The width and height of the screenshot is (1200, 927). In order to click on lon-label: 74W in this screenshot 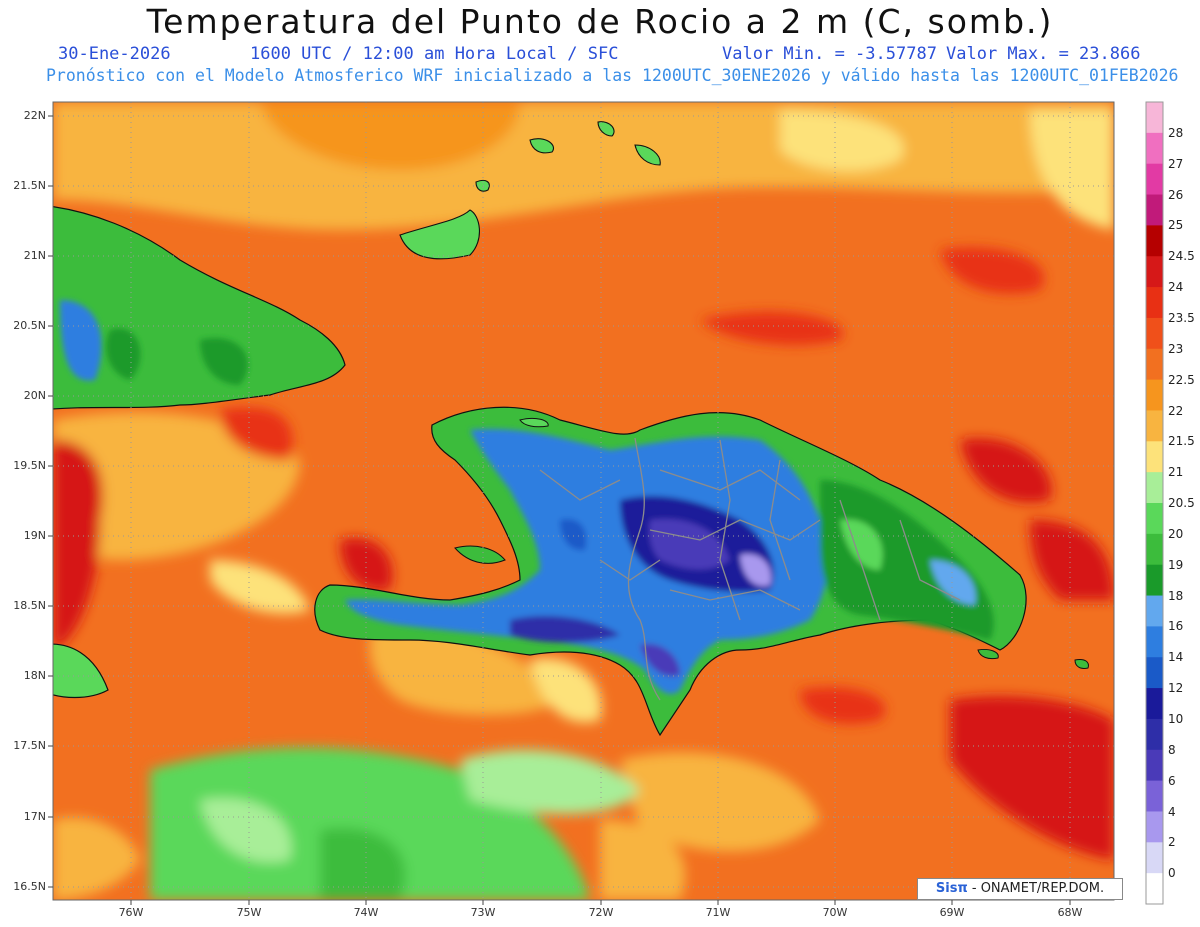, I will do `click(366, 912)`.